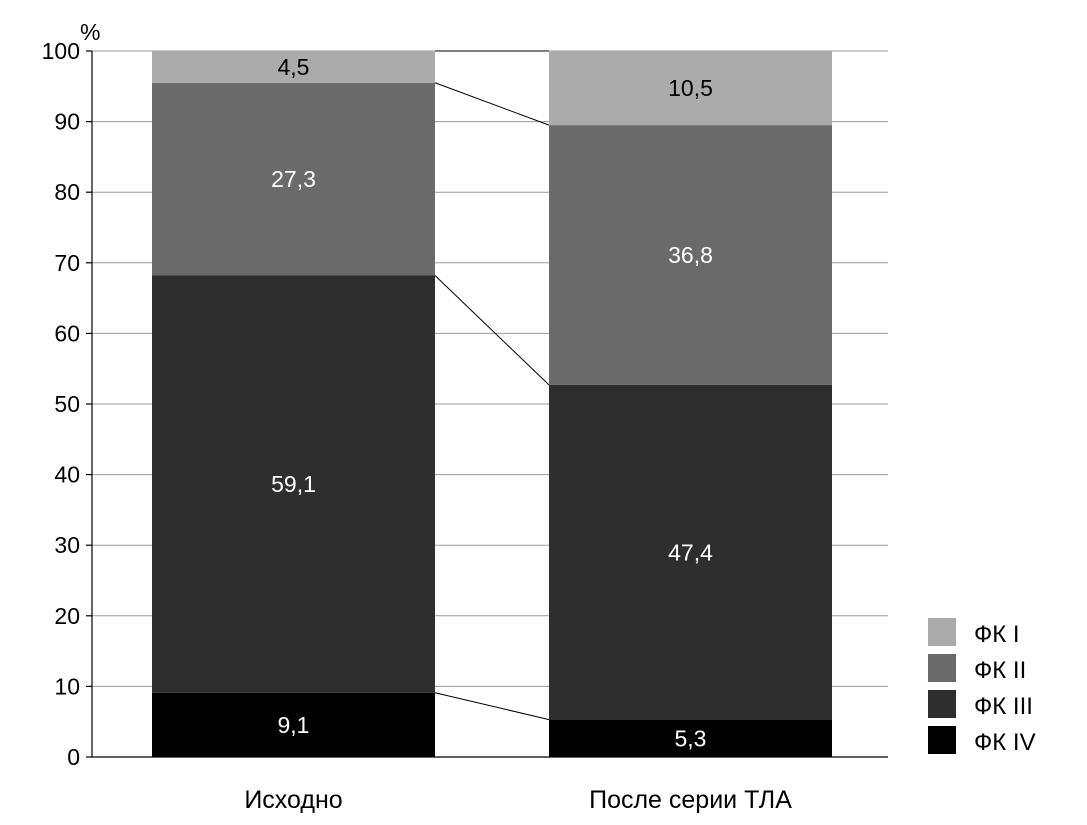  I want to click on y-tick-label: 20, so click(67, 616).